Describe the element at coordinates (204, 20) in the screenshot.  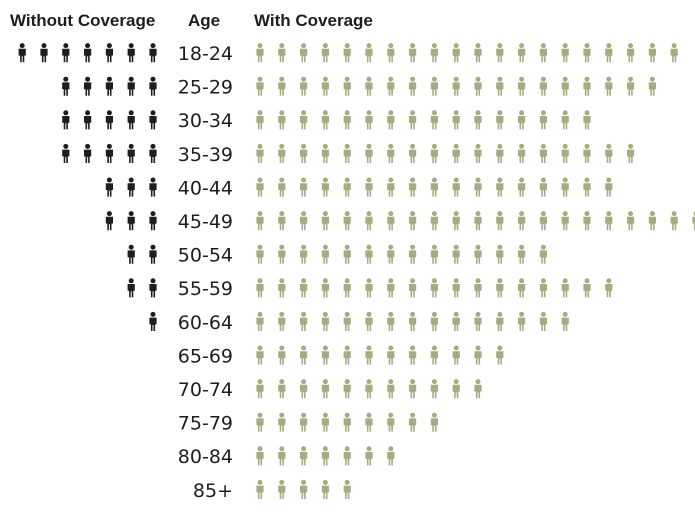
I see `header-age: Age` at that location.